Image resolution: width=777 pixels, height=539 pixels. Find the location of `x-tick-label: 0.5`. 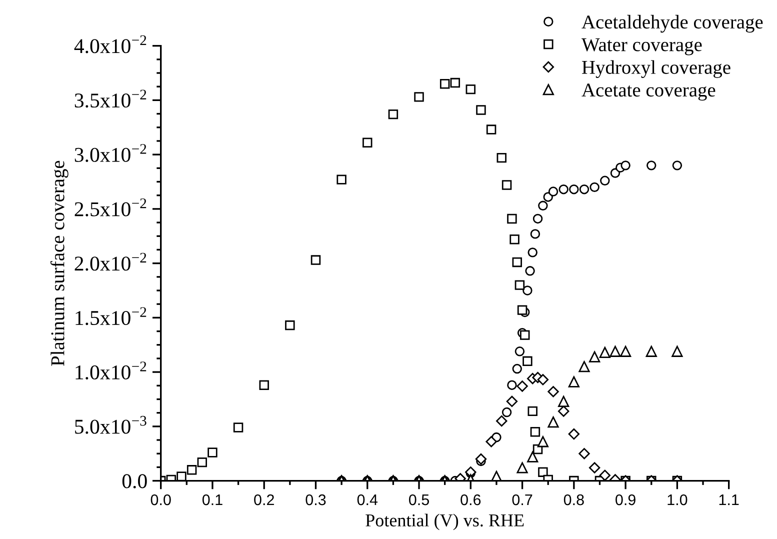

x-tick-label: 0.5 is located at coordinates (418, 500).